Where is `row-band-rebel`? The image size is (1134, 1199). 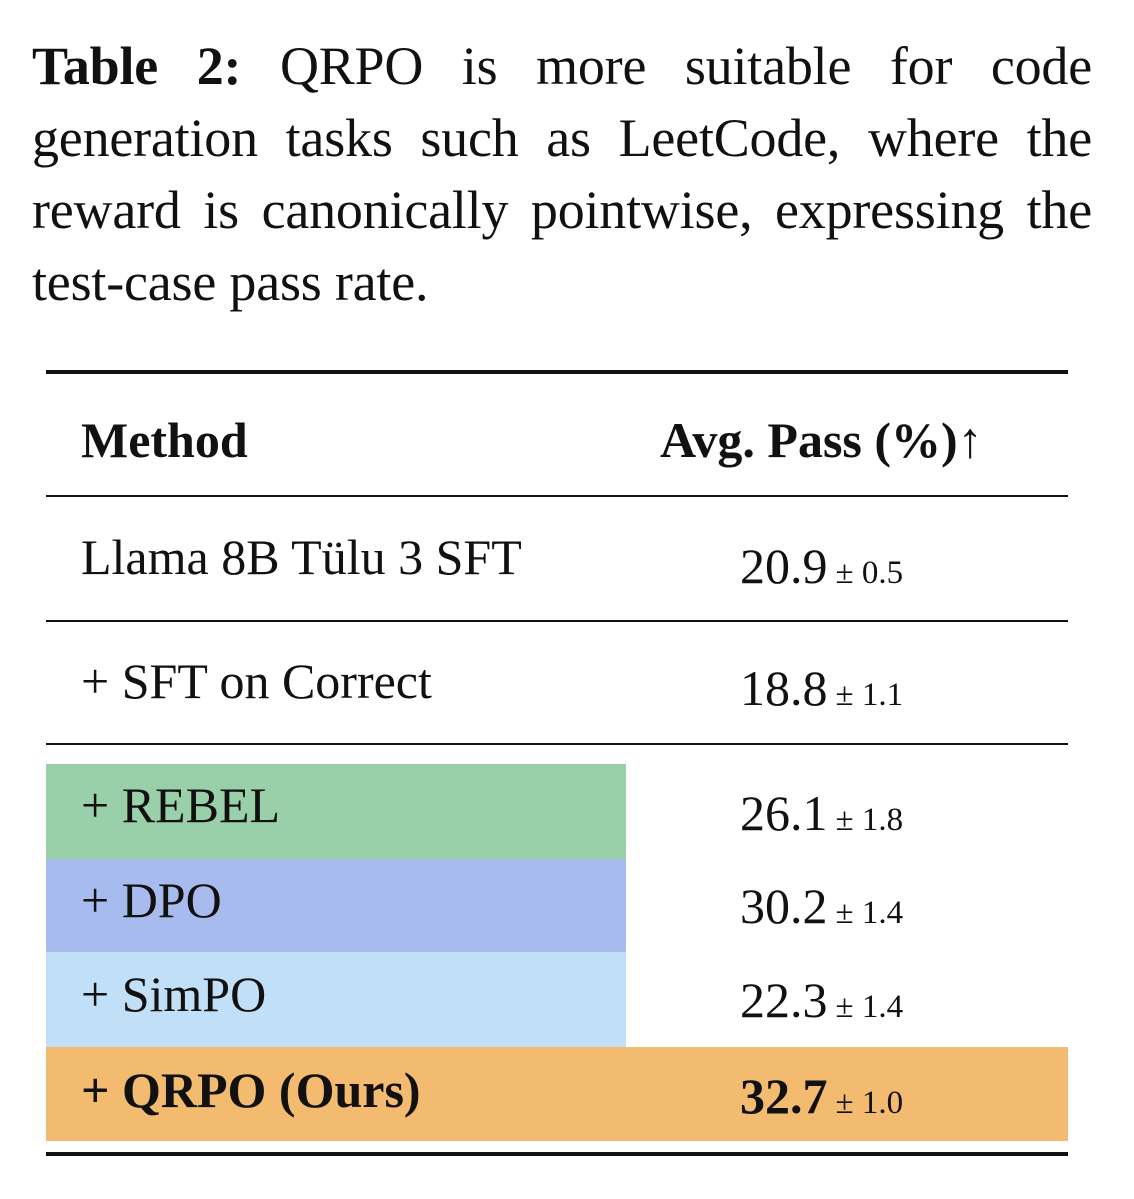
row-band-rebel is located at coordinates (336, 811).